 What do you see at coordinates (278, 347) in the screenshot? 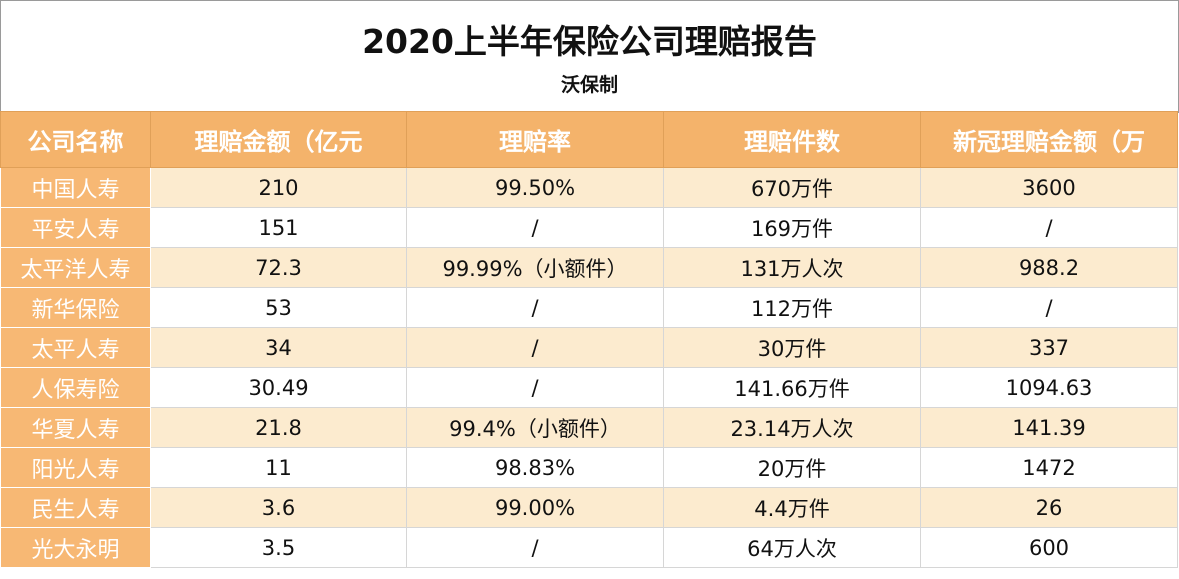
I see `claim-amount-cell: 34` at bounding box center [278, 347].